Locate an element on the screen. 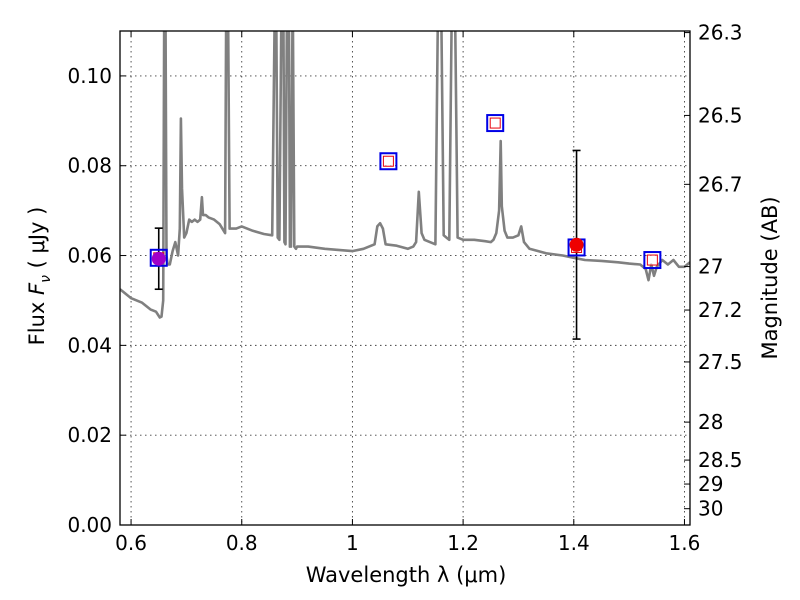  x-tick-label: 1.4 is located at coordinates (574, 543).